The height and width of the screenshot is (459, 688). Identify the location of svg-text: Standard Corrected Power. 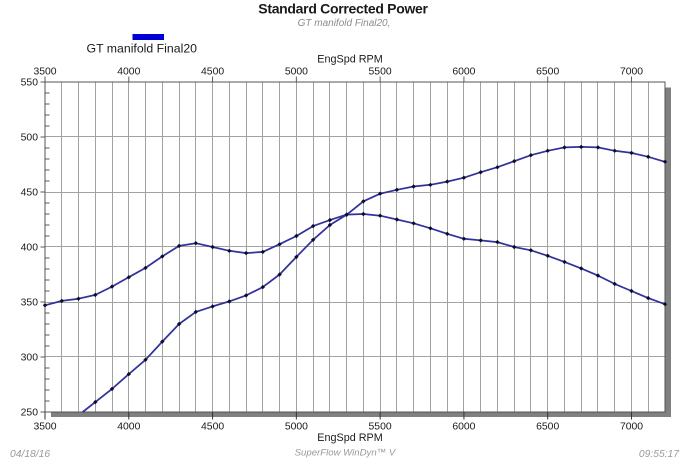
(343, 9).